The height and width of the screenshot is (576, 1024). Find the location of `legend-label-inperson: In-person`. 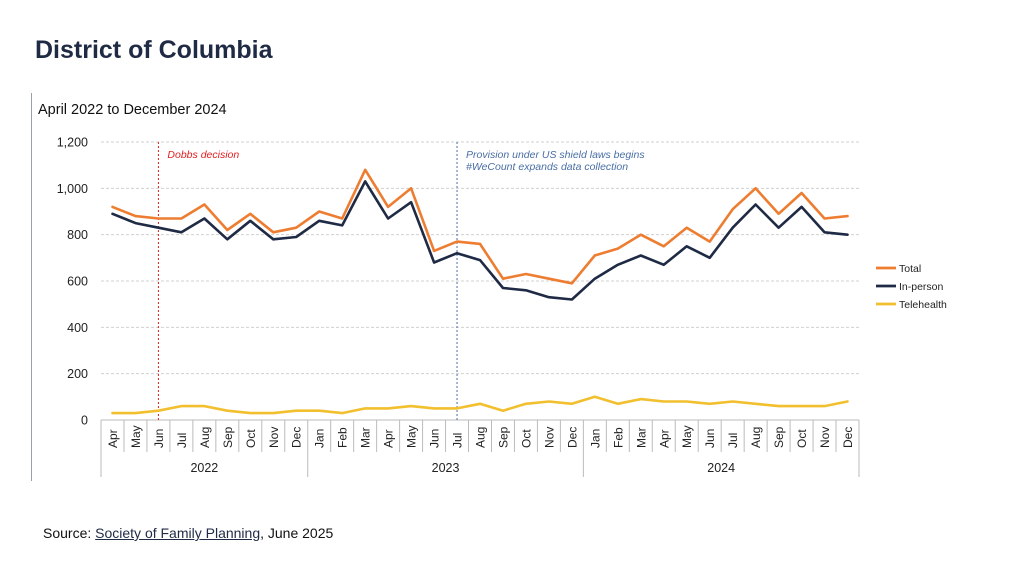

legend-label-inperson: In-person is located at coordinates (921, 287).